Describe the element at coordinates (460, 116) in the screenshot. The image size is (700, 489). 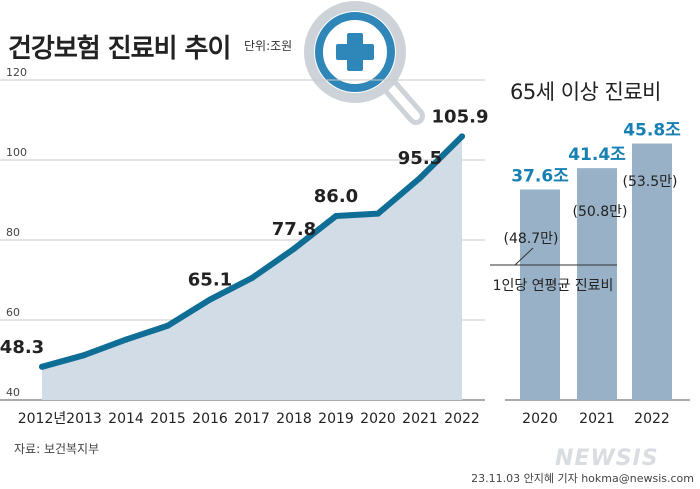
I see `data-label: 105.9` at that location.